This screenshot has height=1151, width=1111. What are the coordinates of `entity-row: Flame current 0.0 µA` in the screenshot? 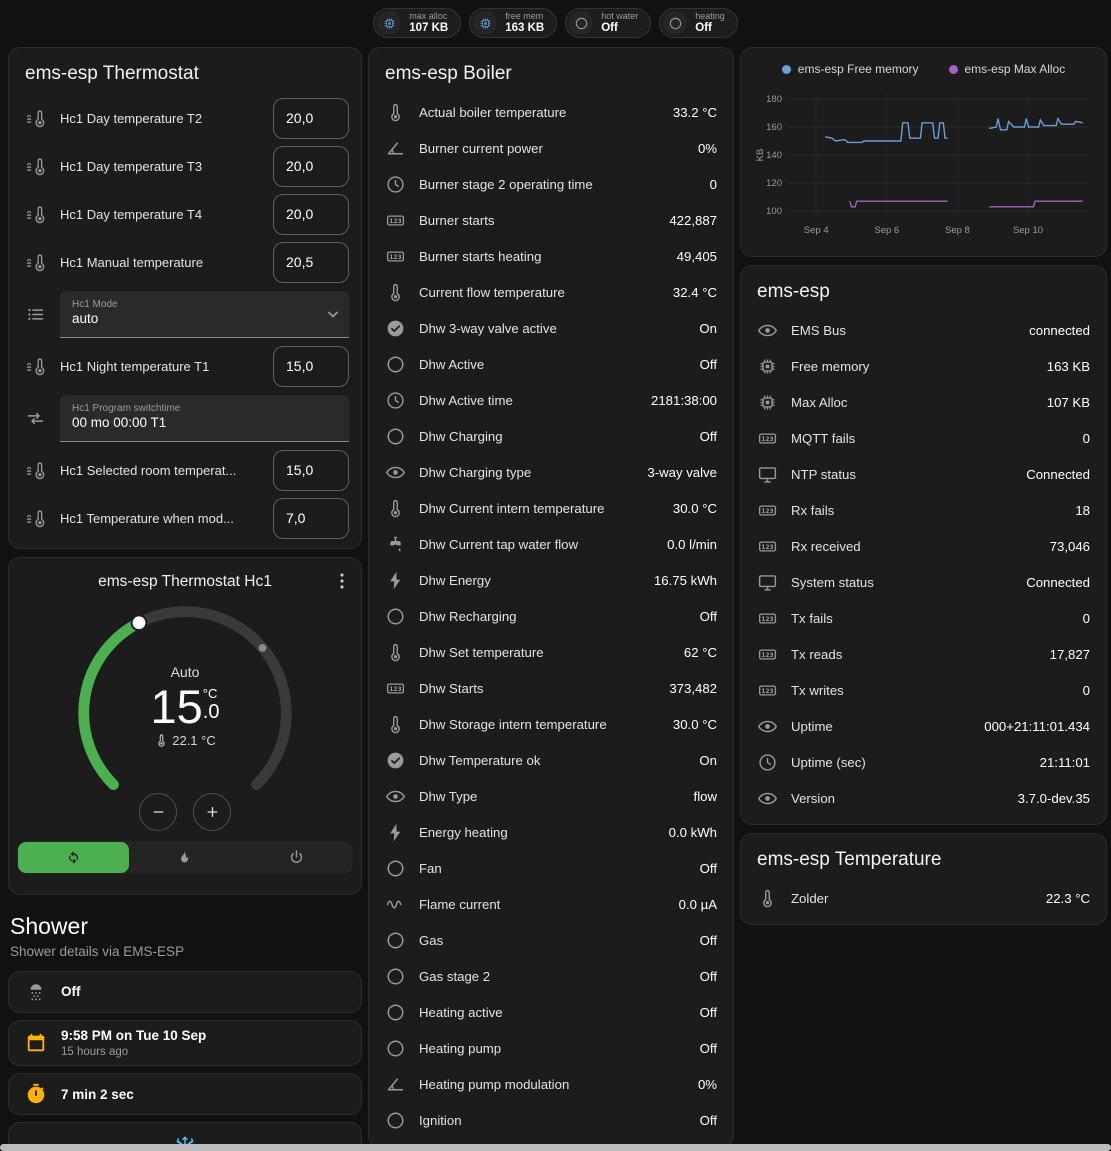 It's located at (551, 904).